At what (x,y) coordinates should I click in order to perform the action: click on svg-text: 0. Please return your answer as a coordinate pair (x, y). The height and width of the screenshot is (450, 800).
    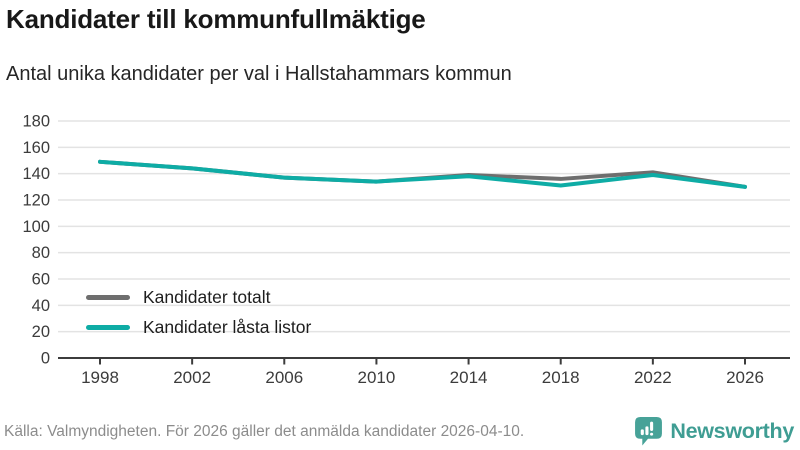
    Looking at the image, I should click on (45, 359).